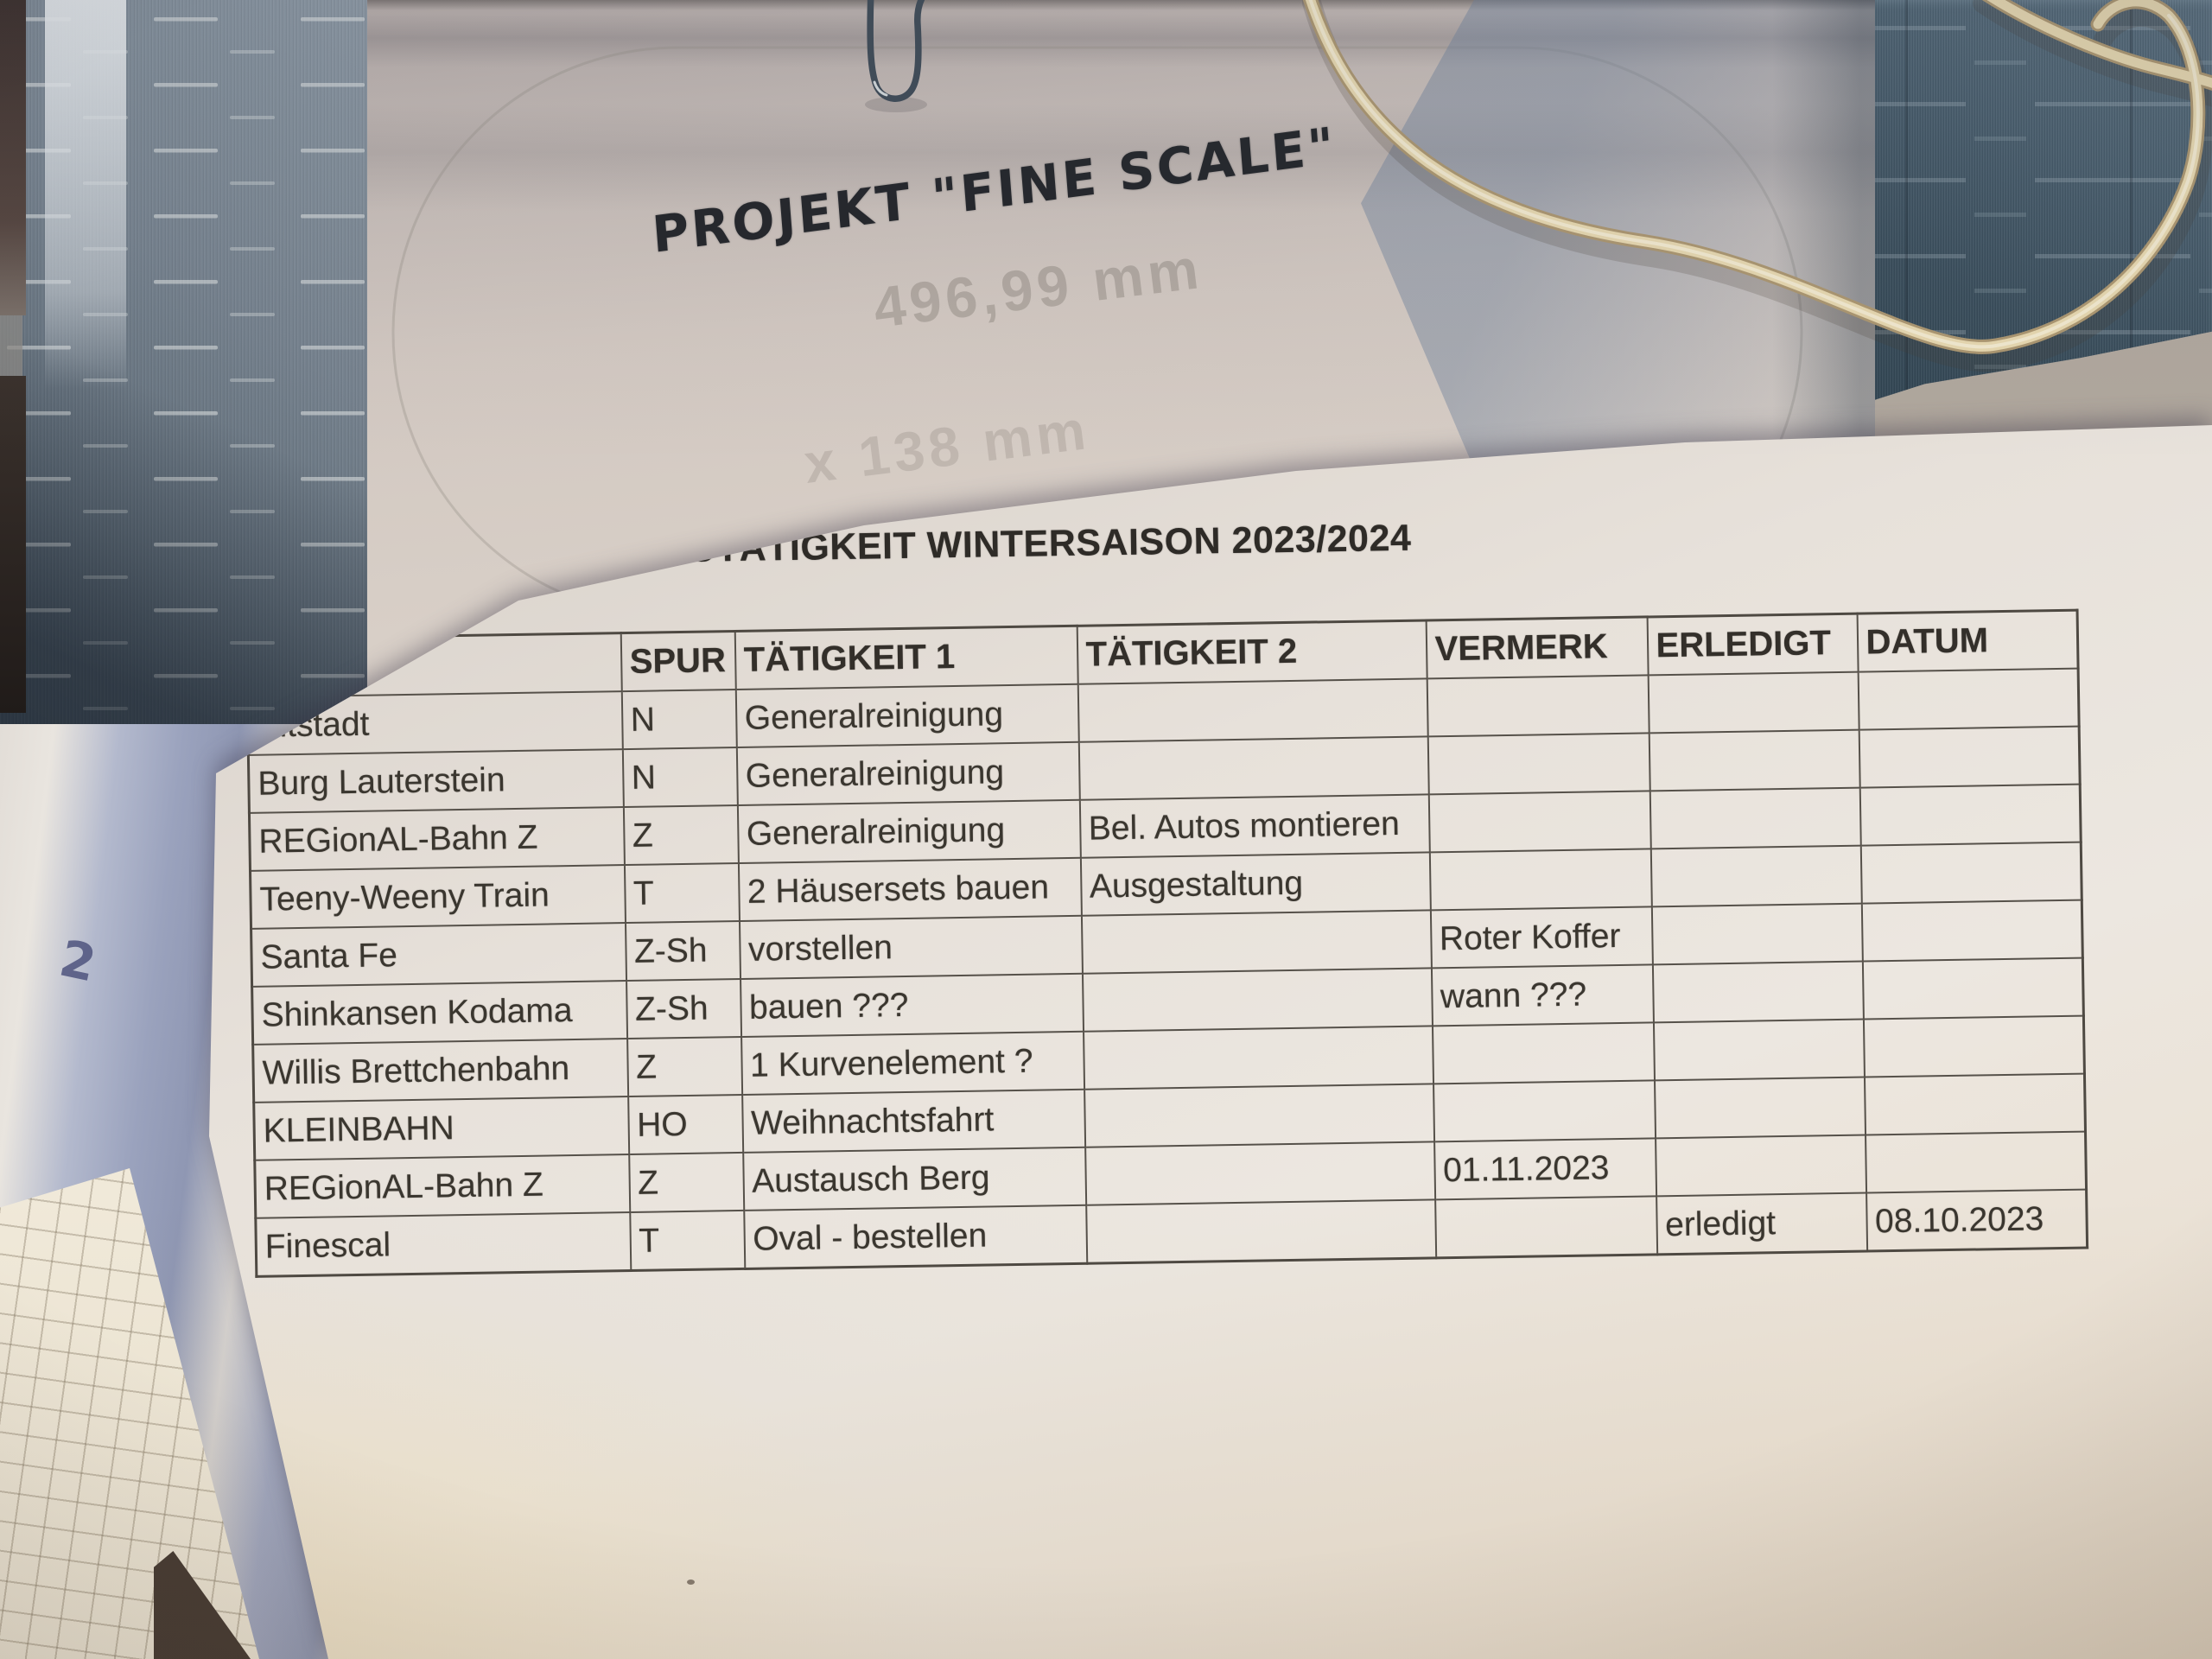  What do you see at coordinates (1255, 884) in the screenshot?
I see `table-cell: Ausgestaltung` at bounding box center [1255, 884].